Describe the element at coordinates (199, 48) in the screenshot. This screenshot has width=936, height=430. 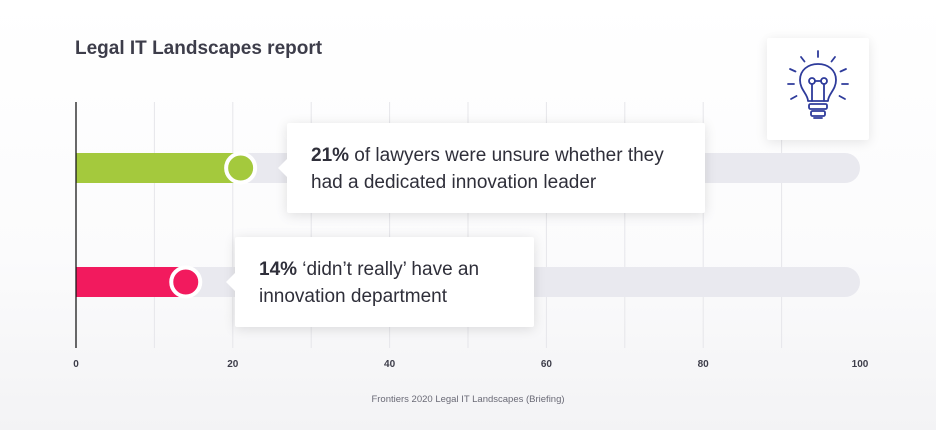
I see `page-title: Legal IT Landscapes report` at that location.